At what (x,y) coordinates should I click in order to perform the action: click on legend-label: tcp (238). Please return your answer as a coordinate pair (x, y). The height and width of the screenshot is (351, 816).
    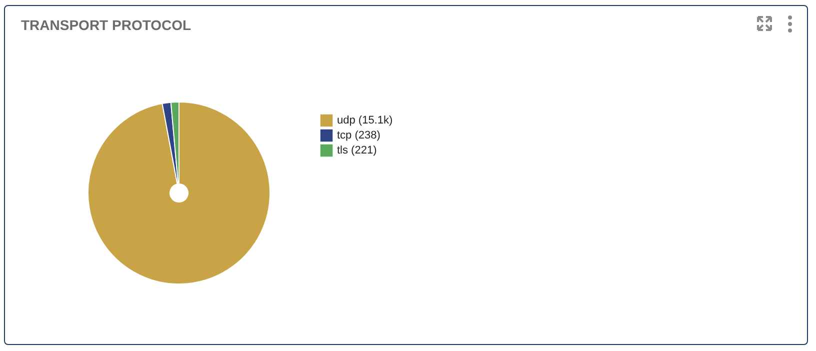
    Looking at the image, I should click on (358, 136).